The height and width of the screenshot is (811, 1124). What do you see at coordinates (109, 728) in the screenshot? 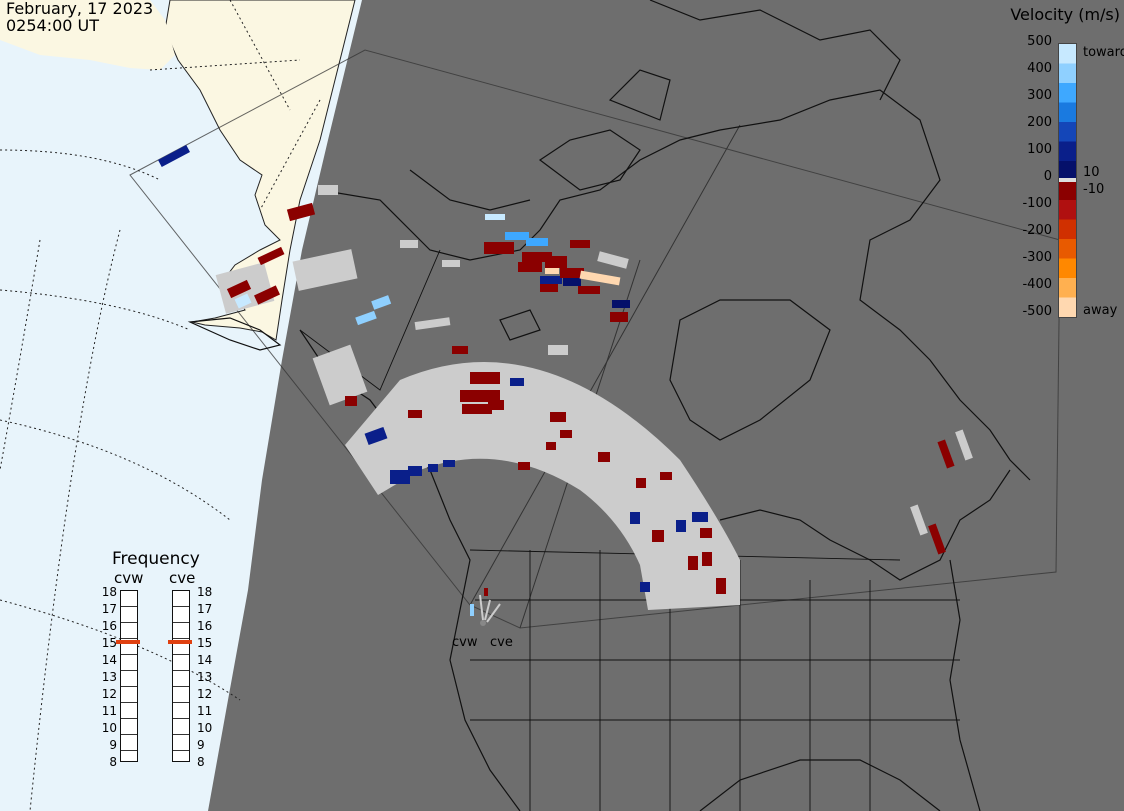
I see `frequency-scale-label-left: 10` at bounding box center [109, 728].